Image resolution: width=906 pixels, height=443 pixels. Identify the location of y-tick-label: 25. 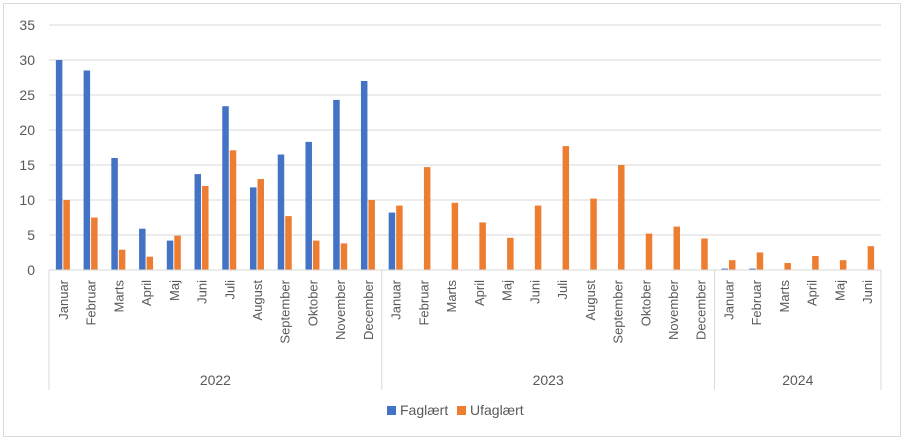
(27, 95).